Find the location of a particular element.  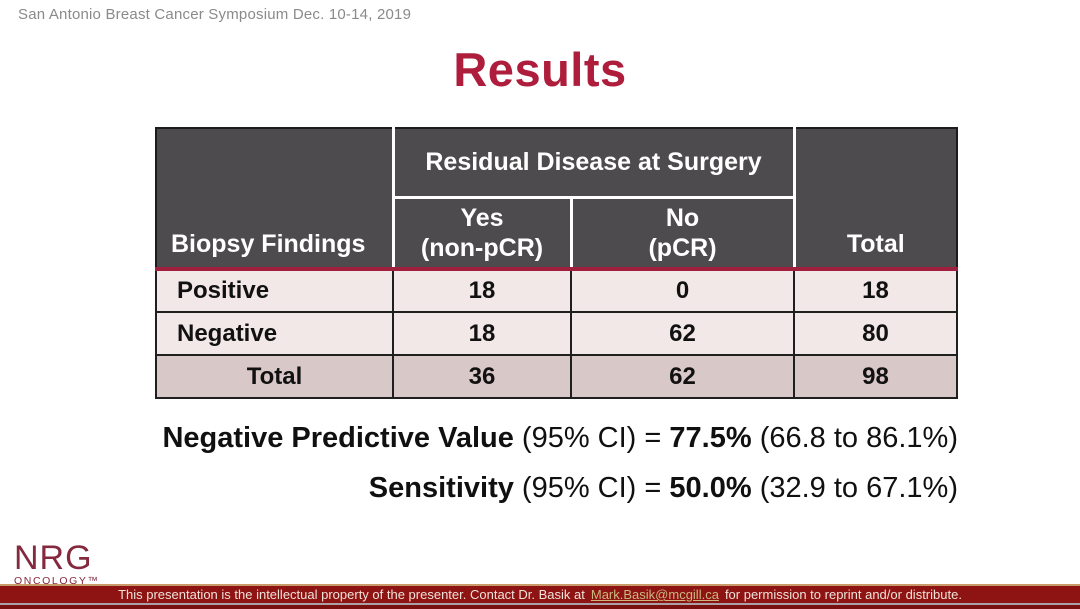

no-label: No is located at coordinates (682, 217).